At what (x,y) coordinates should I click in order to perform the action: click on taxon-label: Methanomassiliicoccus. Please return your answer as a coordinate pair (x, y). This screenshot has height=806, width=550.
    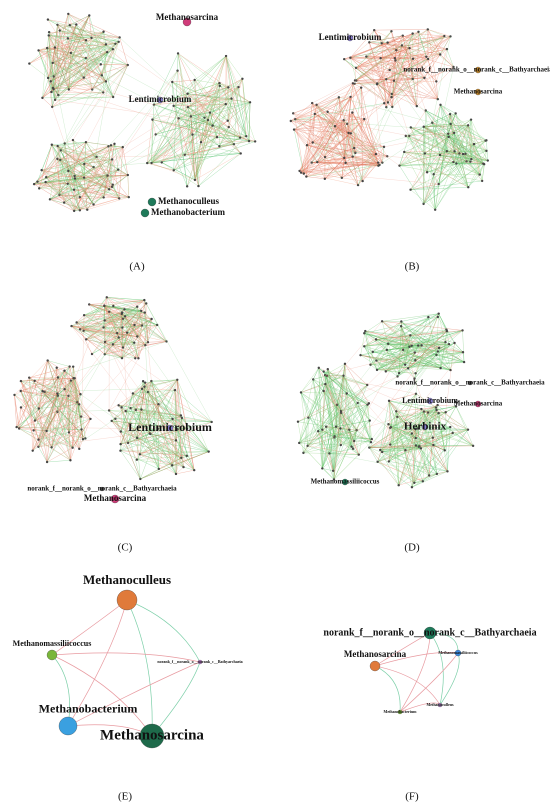
    Looking at the image, I should click on (345, 482).